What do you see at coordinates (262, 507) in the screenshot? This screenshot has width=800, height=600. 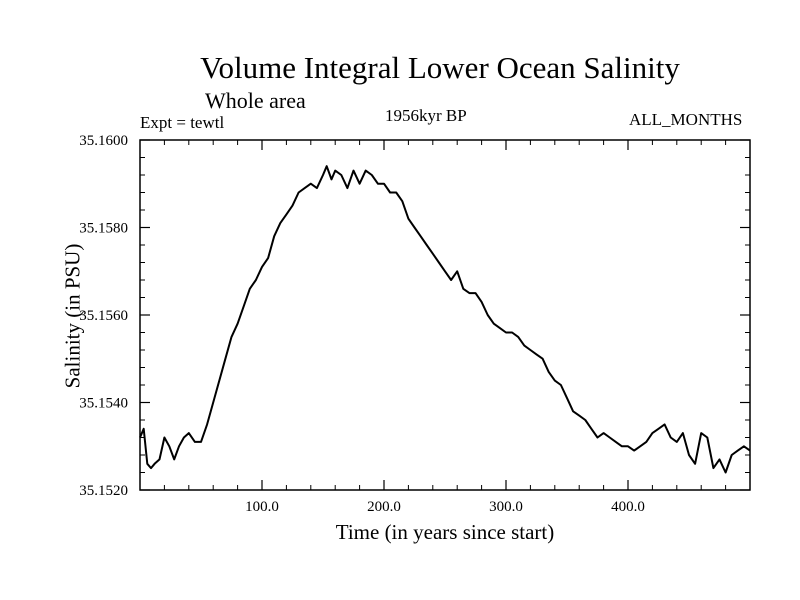 I see `x-tick-label: 100.0` at bounding box center [262, 507].